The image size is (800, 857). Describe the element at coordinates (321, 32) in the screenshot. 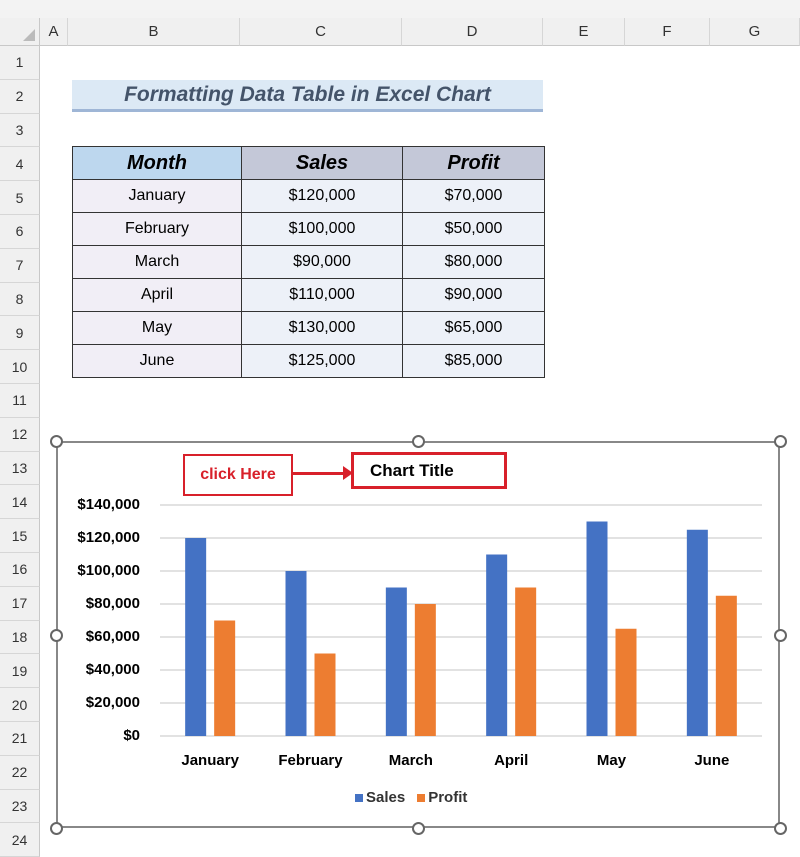

I see `column-header-C: C` at that location.